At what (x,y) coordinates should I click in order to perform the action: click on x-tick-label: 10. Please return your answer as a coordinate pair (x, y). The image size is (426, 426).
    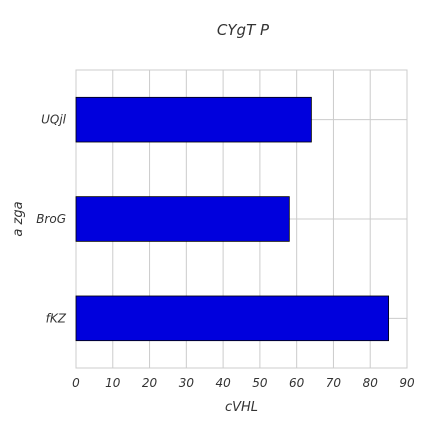
    Looking at the image, I should click on (113, 383).